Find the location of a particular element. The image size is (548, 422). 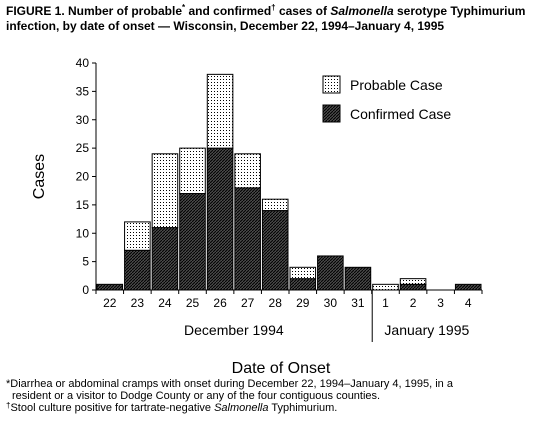

x-tick-label-3: 3 is located at coordinates (440, 303).